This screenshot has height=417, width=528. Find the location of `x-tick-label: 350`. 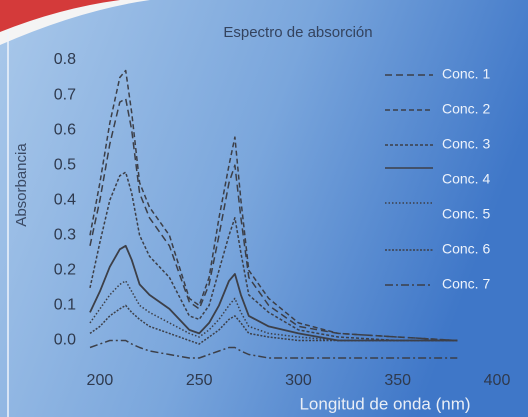

x-tick-label: 350 is located at coordinates (397, 380).